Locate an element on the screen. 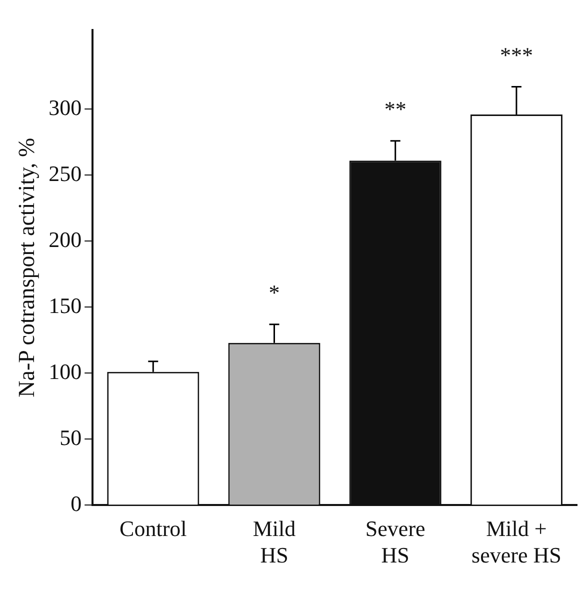 This screenshot has height=592, width=587. annotation: ** is located at coordinates (395, 109).